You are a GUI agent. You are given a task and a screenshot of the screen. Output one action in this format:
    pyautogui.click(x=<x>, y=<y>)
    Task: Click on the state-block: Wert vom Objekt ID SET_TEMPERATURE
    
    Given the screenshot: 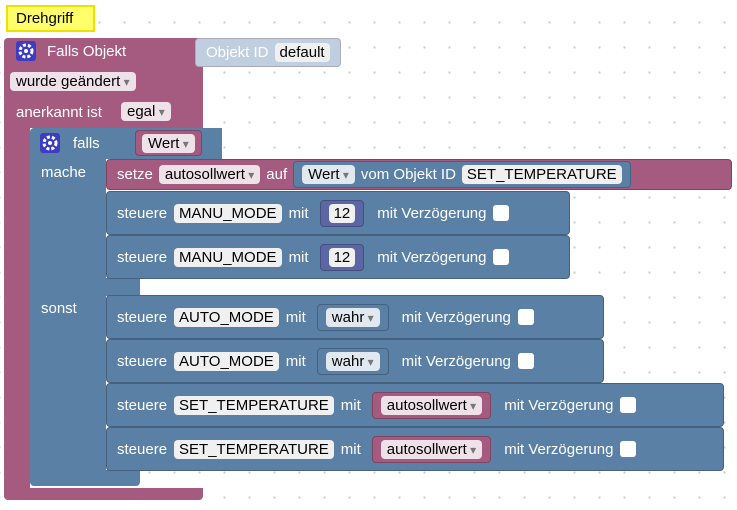 What is the action you would take?
    pyautogui.click(x=462, y=174)
    